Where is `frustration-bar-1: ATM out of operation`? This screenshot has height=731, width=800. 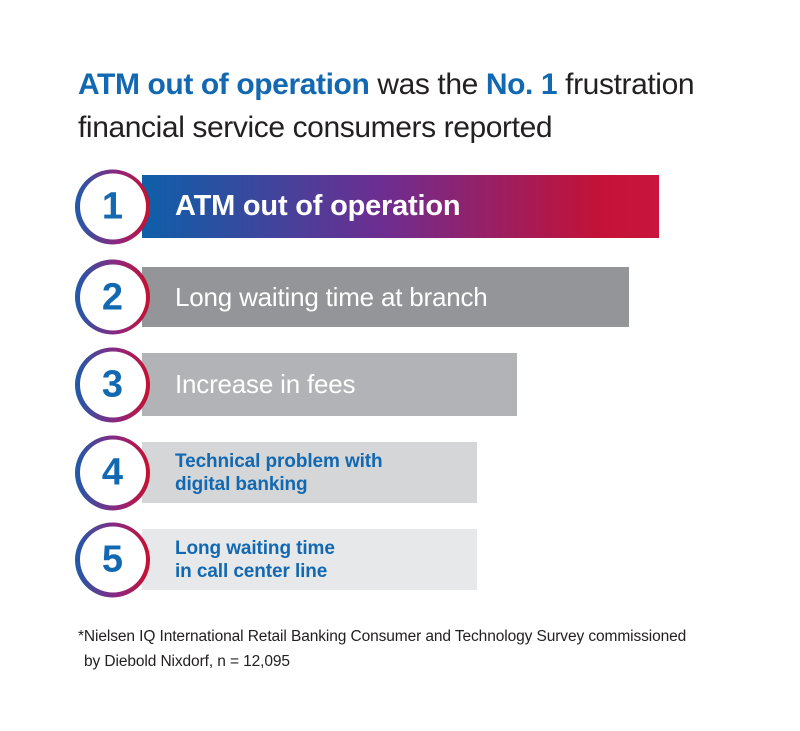
frustration-bar-1: ATM out of operation is located at coordinates (400, 206).